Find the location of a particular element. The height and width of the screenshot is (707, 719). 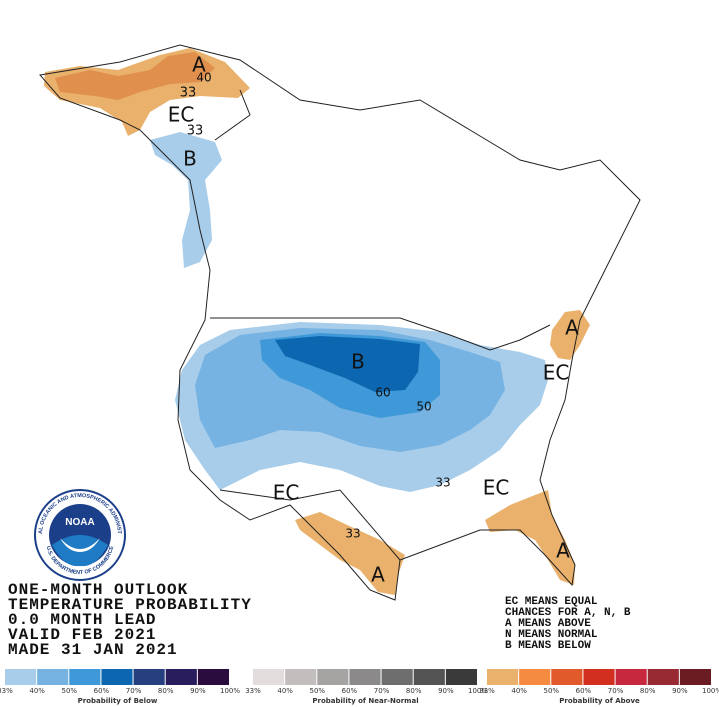

title-line: VALID FEB 2021 is located at coordinates (82, 635).